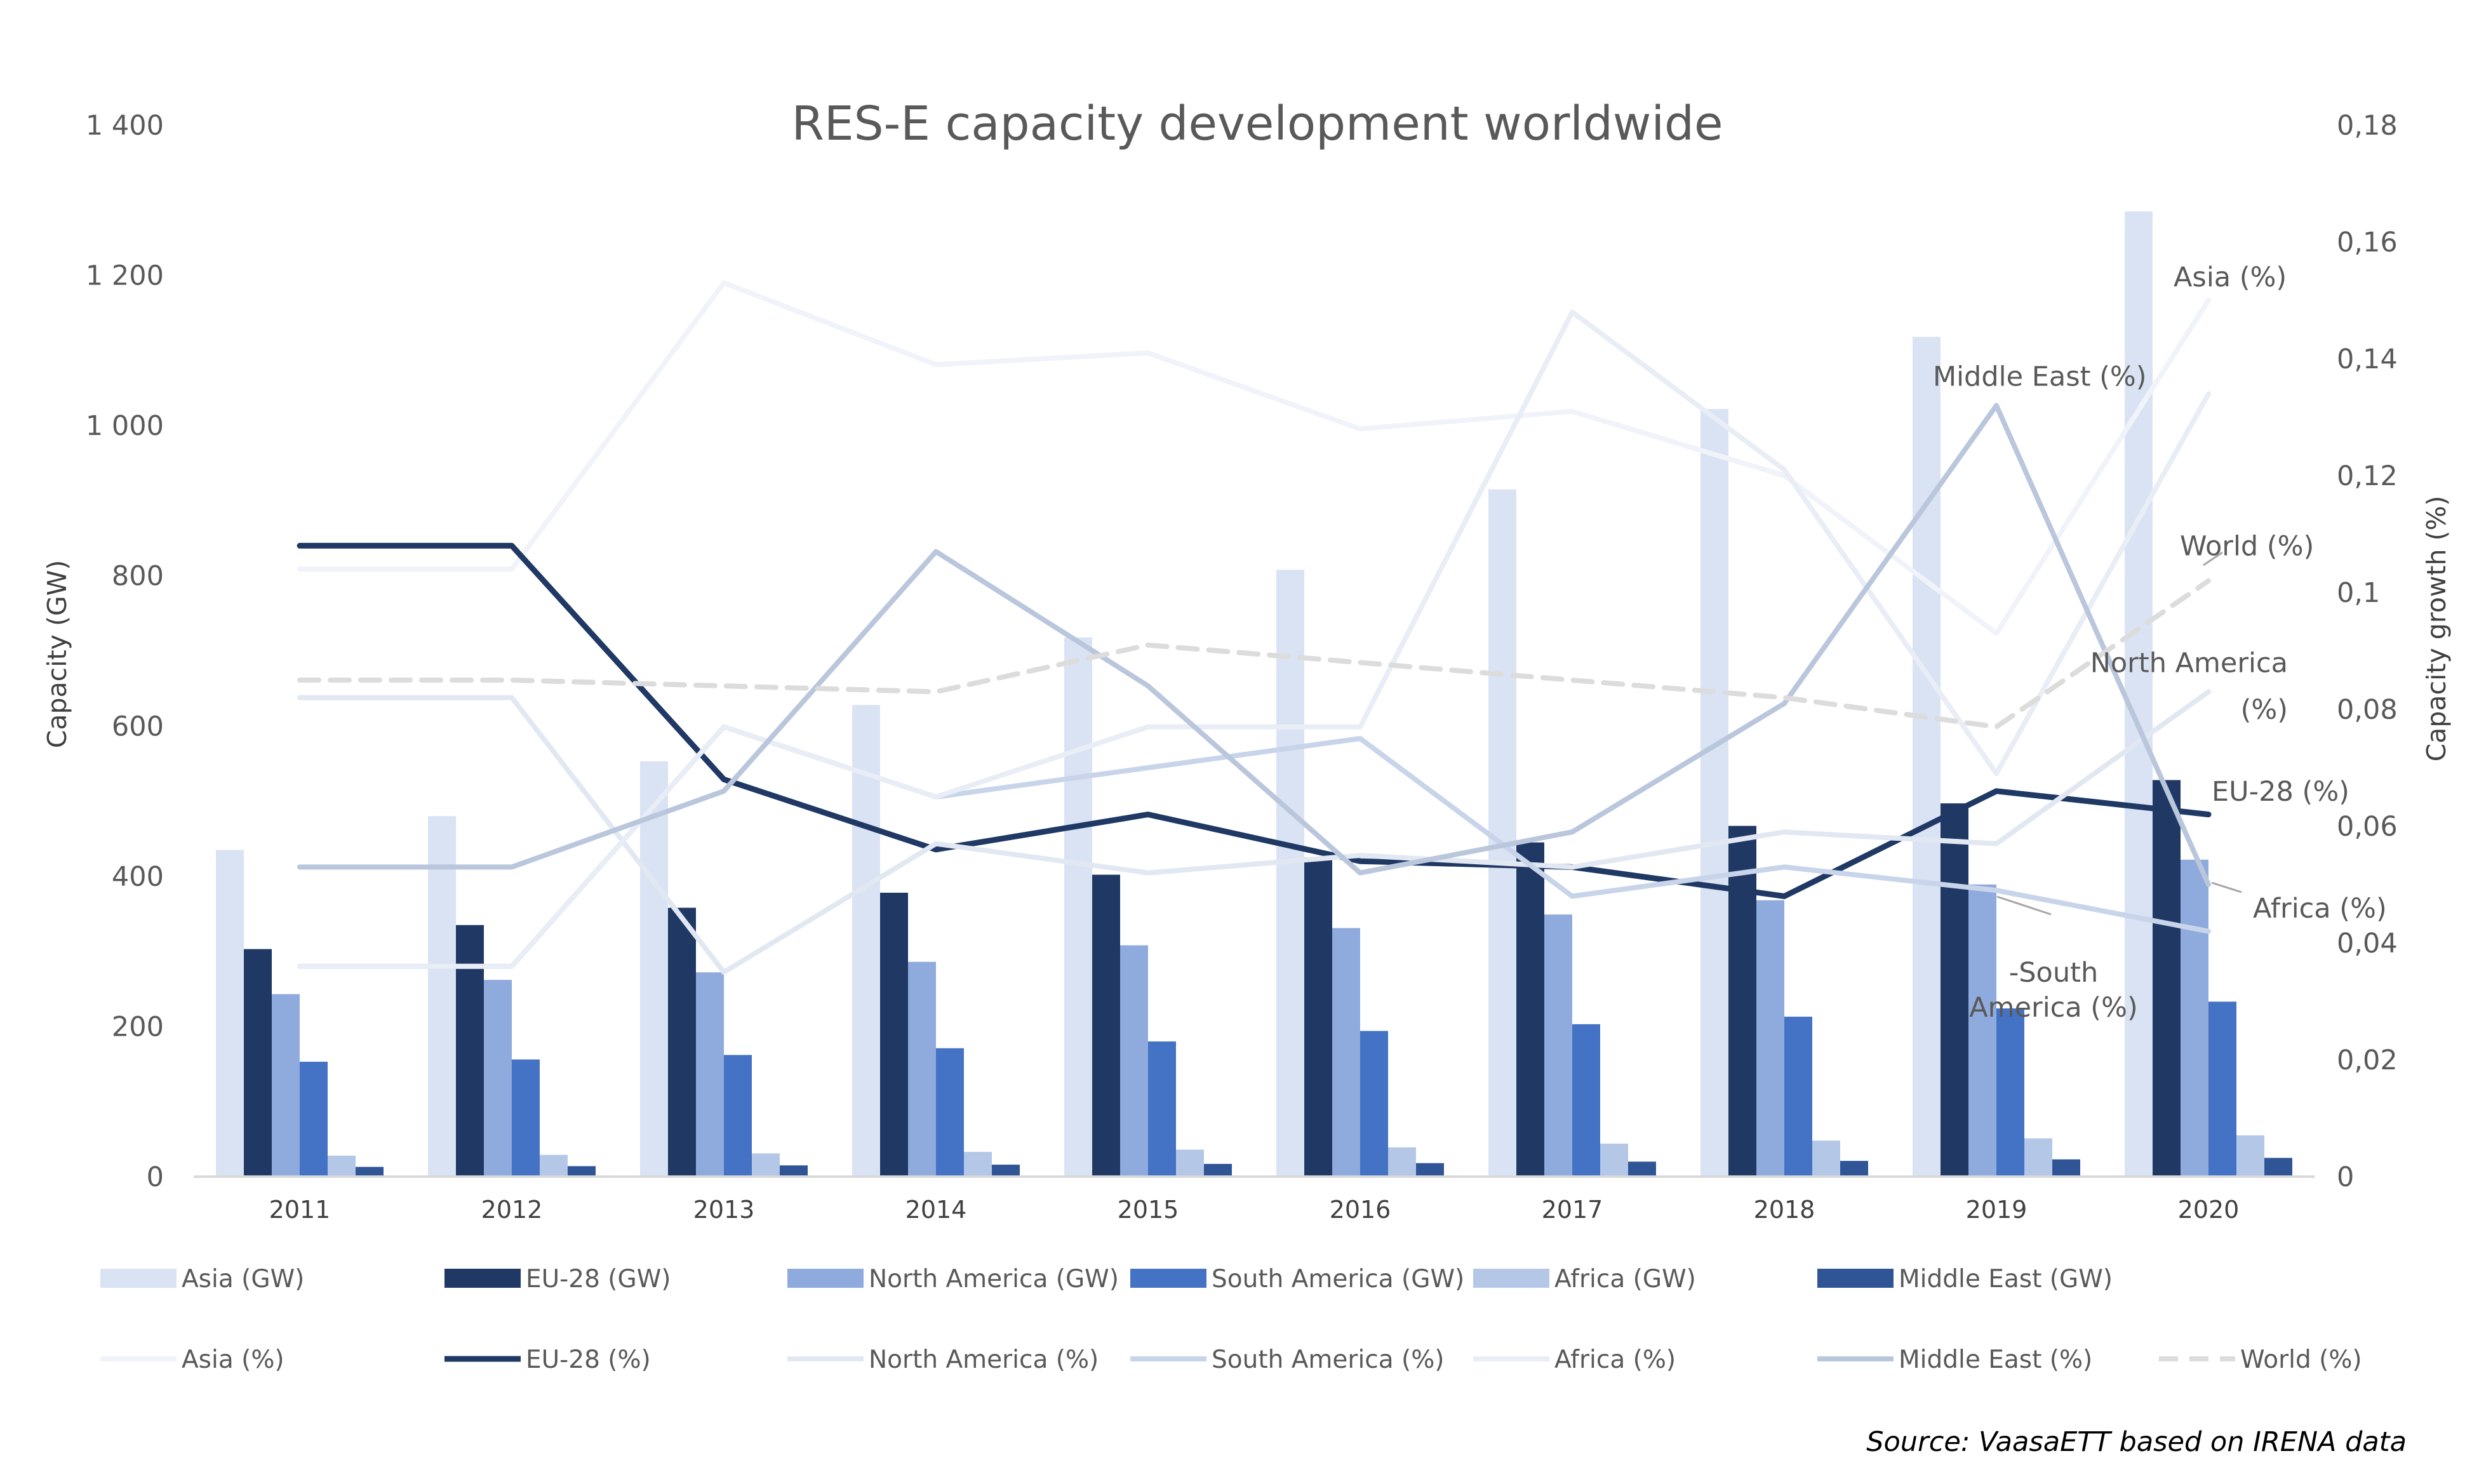 This screenshot has width=2472, height=1484. What do you see at coordinates (2367, 1060) in the screenshot?
I see `y2-tick-label: 0,02` at bounding box center [2367, 1060].